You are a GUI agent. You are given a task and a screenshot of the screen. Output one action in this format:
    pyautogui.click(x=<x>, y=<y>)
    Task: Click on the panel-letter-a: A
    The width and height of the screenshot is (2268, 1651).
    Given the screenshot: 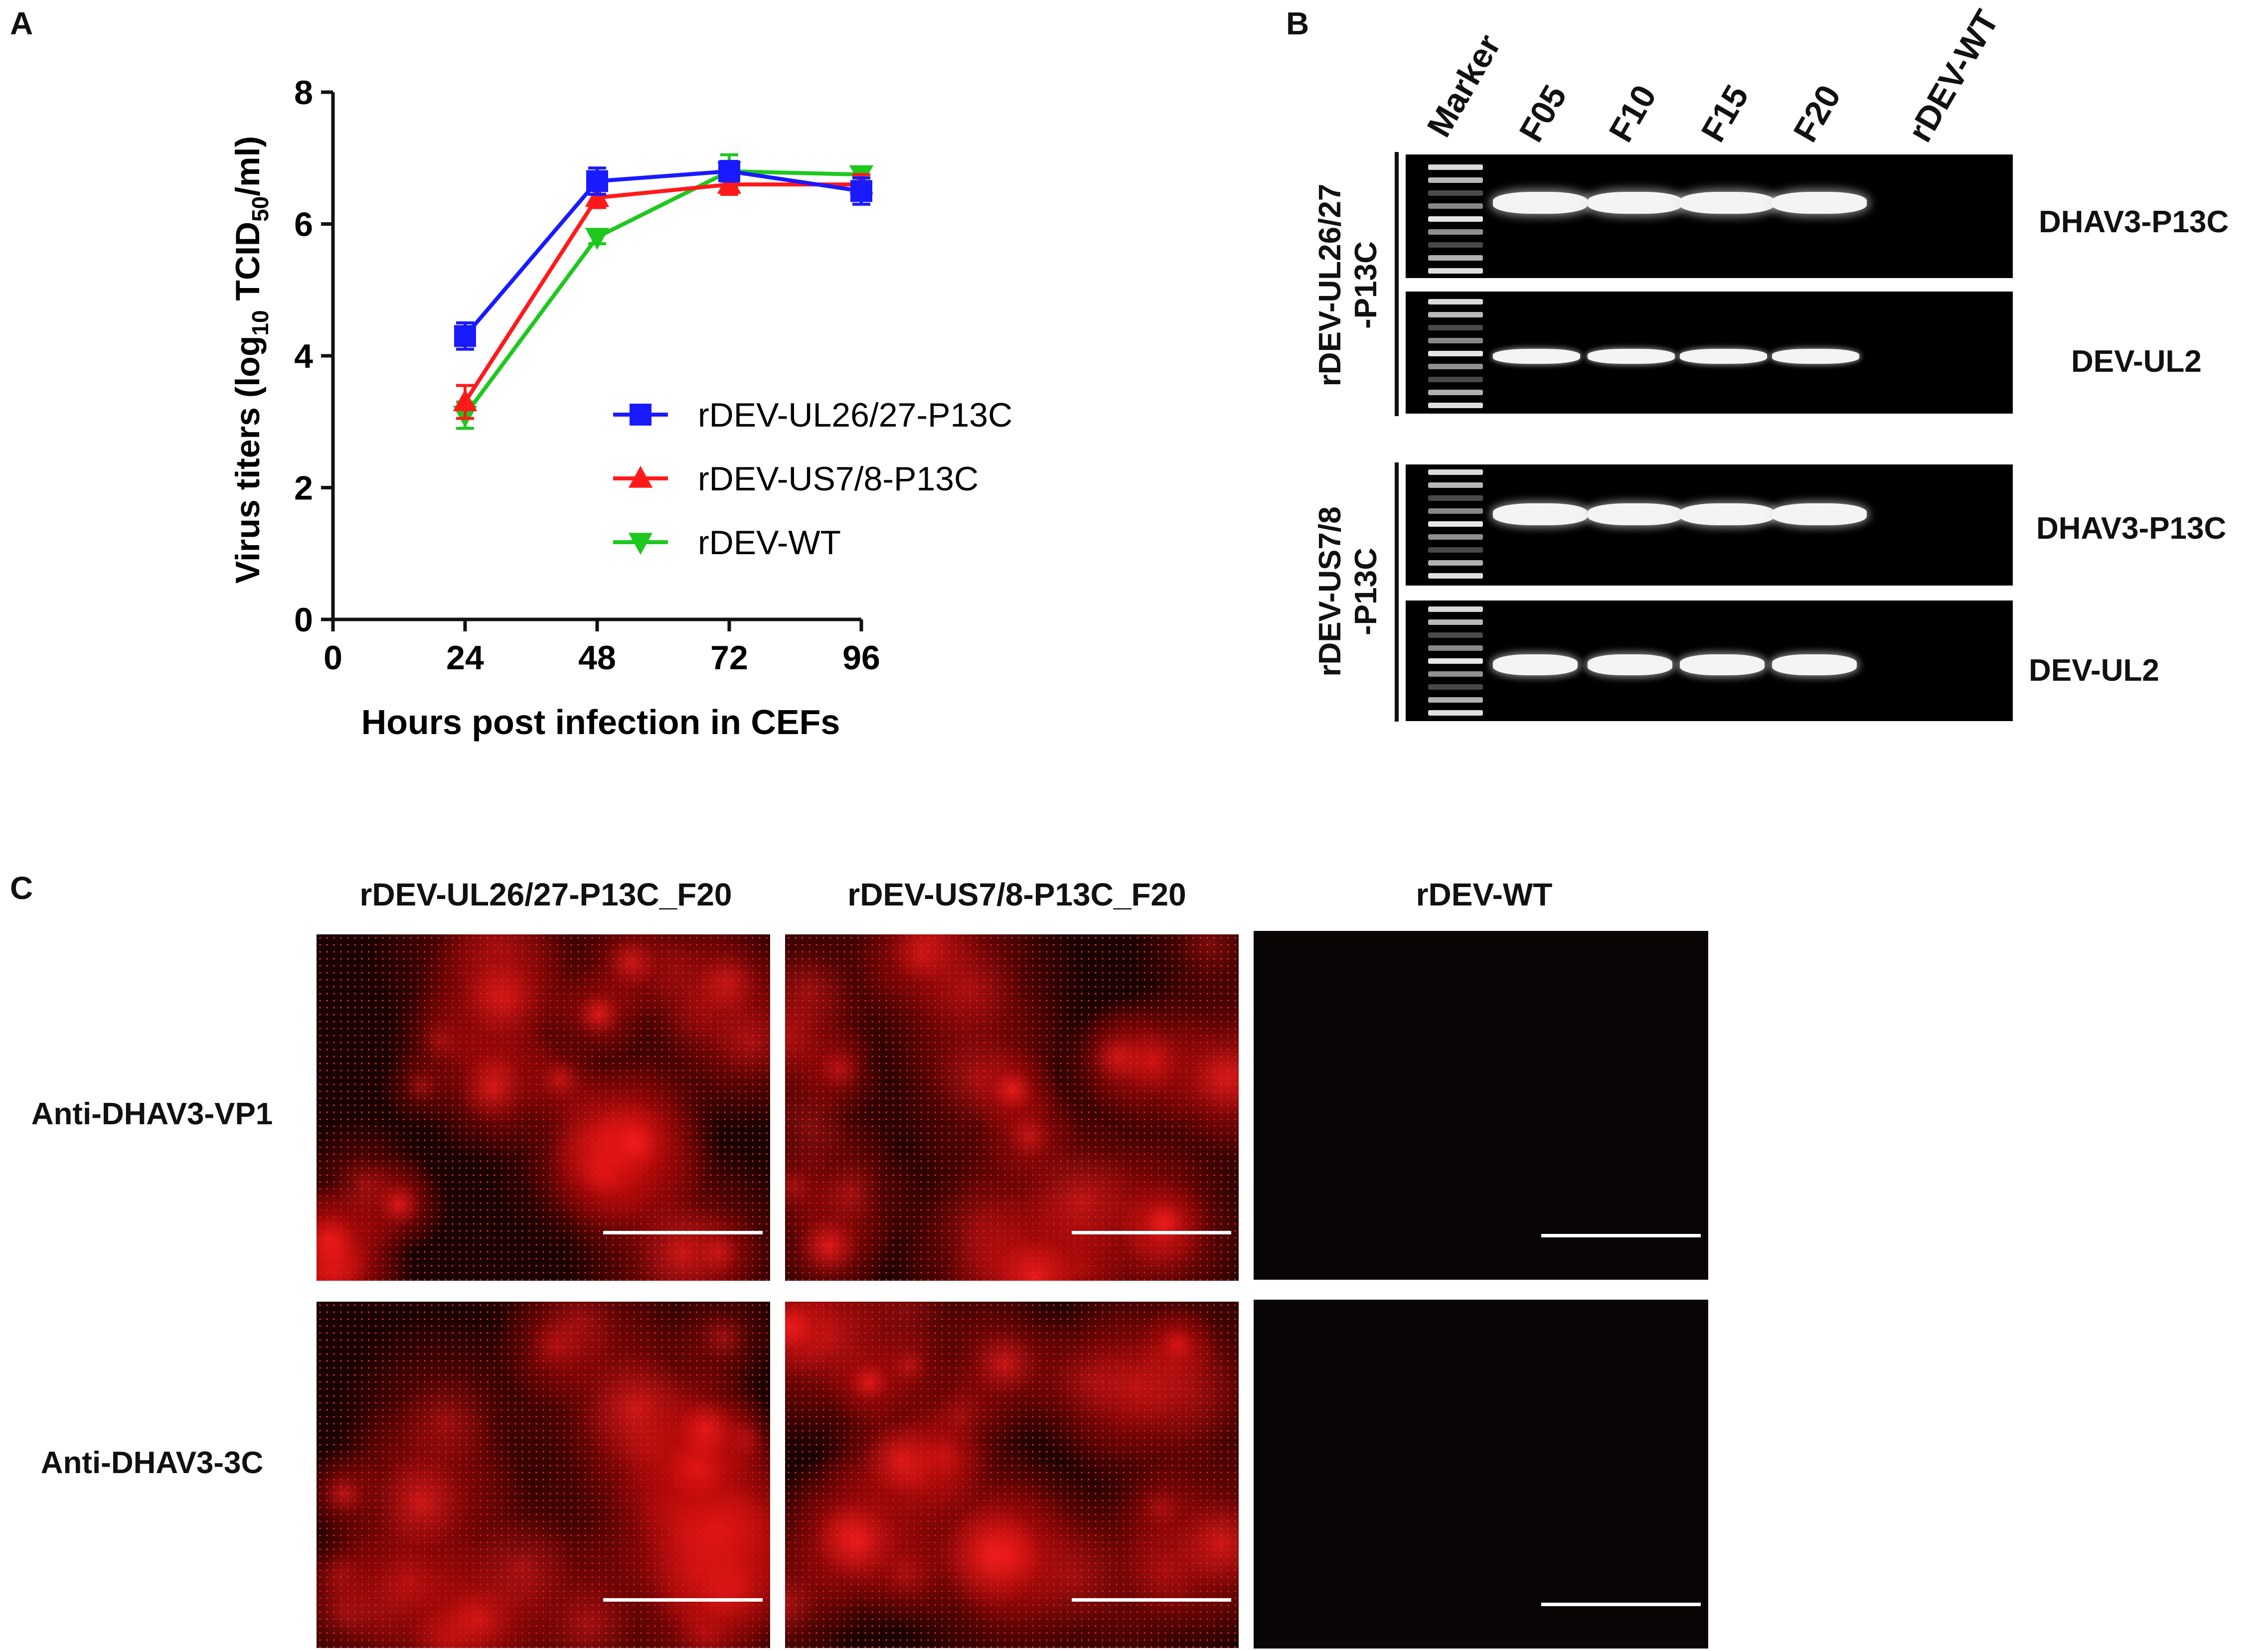 What is the action you would take?
    pyautogui.click(x=21, y=23)
    